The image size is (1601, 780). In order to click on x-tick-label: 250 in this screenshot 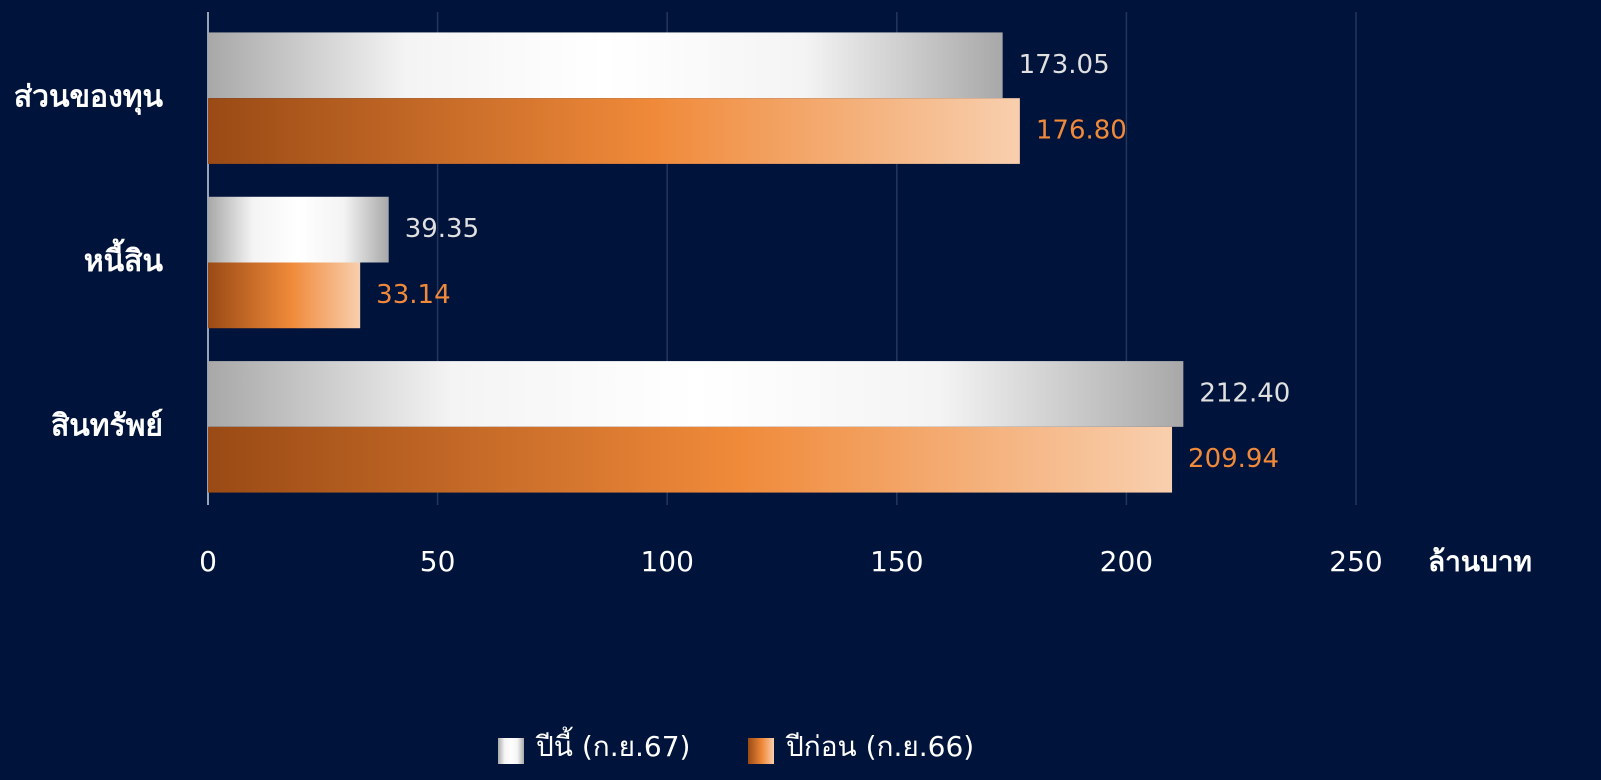, I will do `click(1355, 561)`.